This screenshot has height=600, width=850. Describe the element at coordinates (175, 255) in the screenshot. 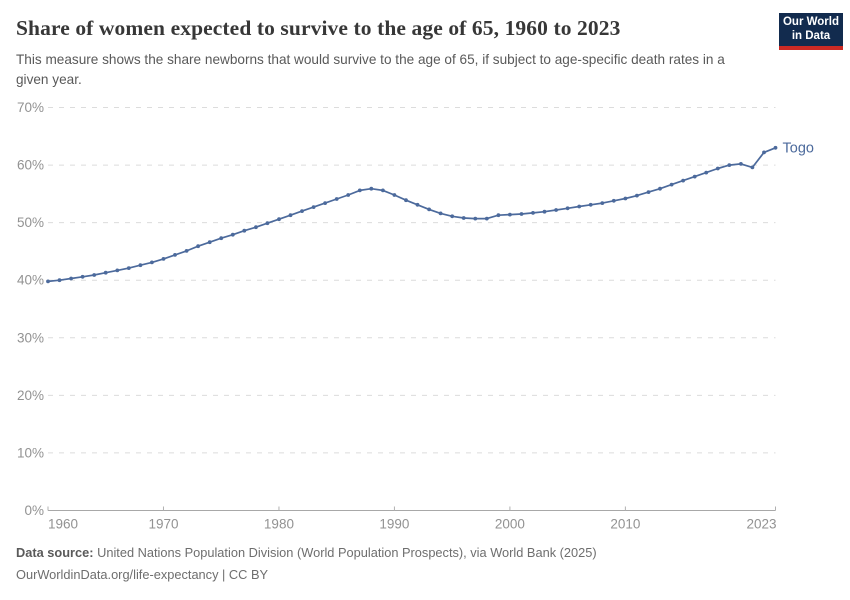

I see `data-point-1971` at that location.